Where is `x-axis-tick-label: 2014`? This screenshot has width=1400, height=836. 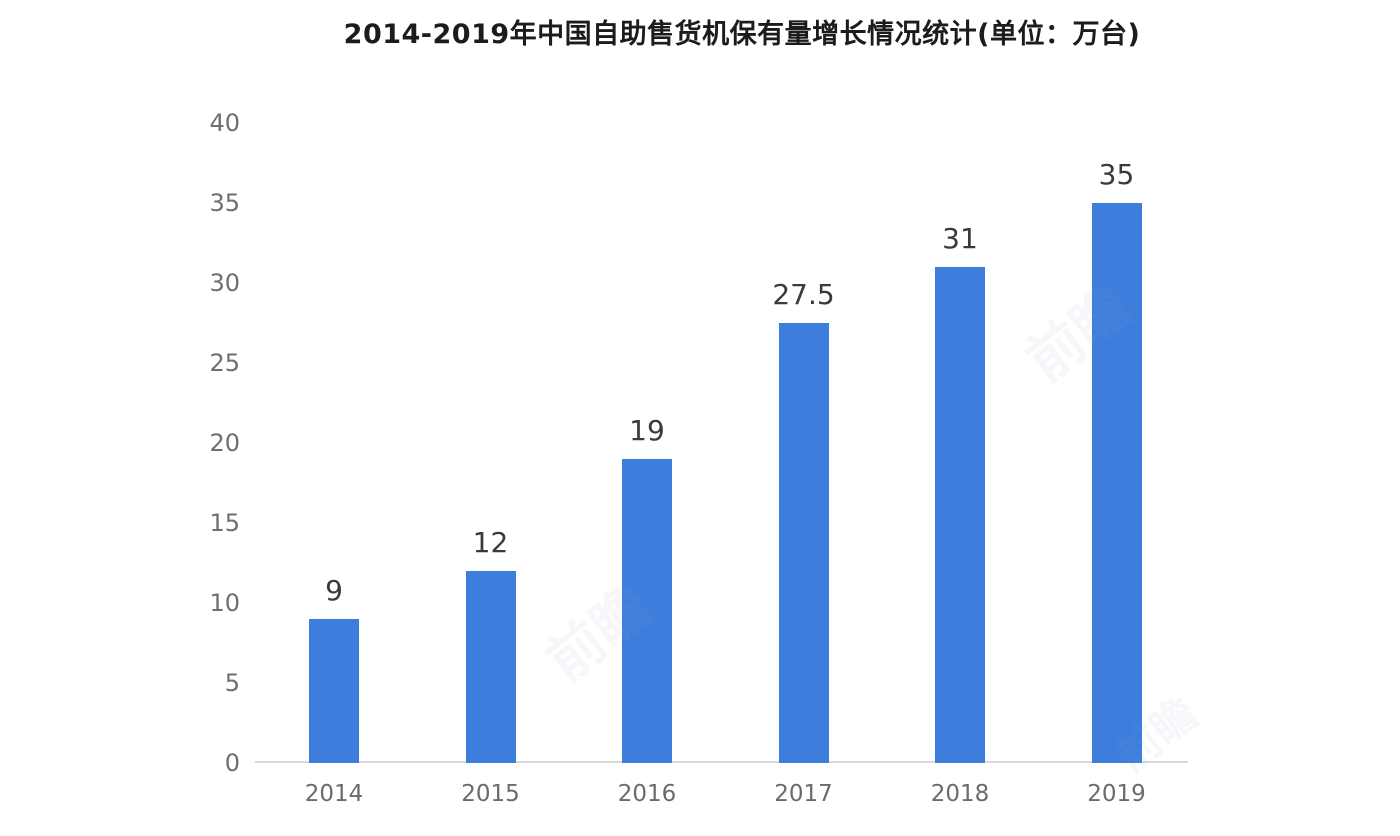 x-axis-tick-label: 2014 is located at coordinates (334, 794).